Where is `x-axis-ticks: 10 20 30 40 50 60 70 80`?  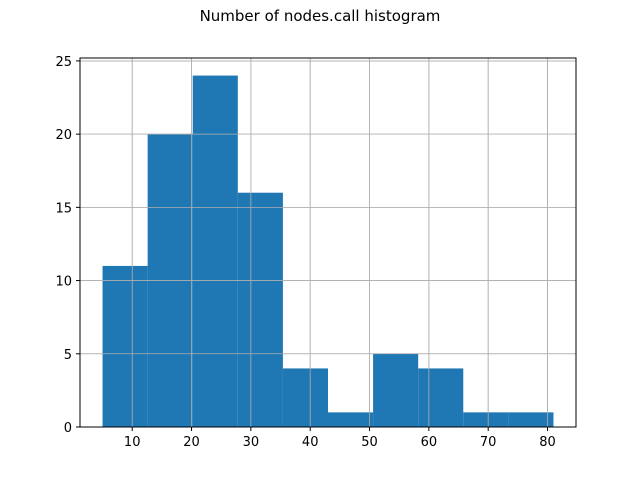
x-axis-ticks: 10 20 30 40 50 60 70 80 is located at coordinates (340, 438).